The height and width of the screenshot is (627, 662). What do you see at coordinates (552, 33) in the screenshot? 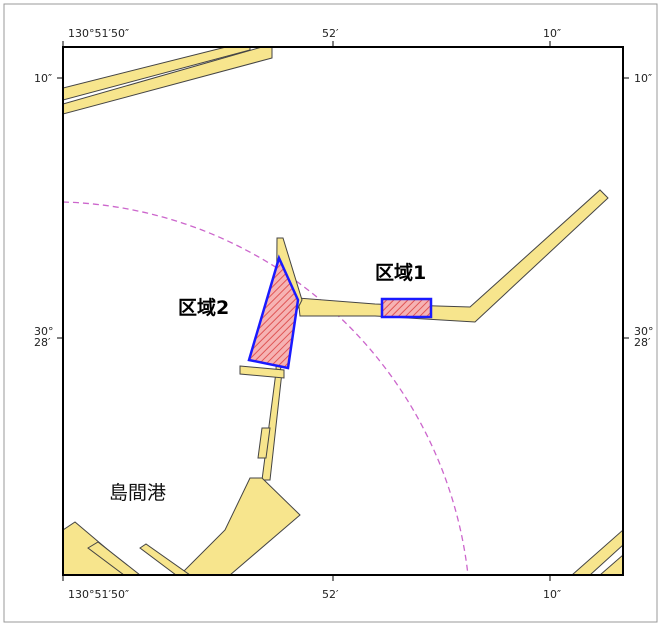
I see `top-lon-label-3: 10″` at bounding box center [552, 33].